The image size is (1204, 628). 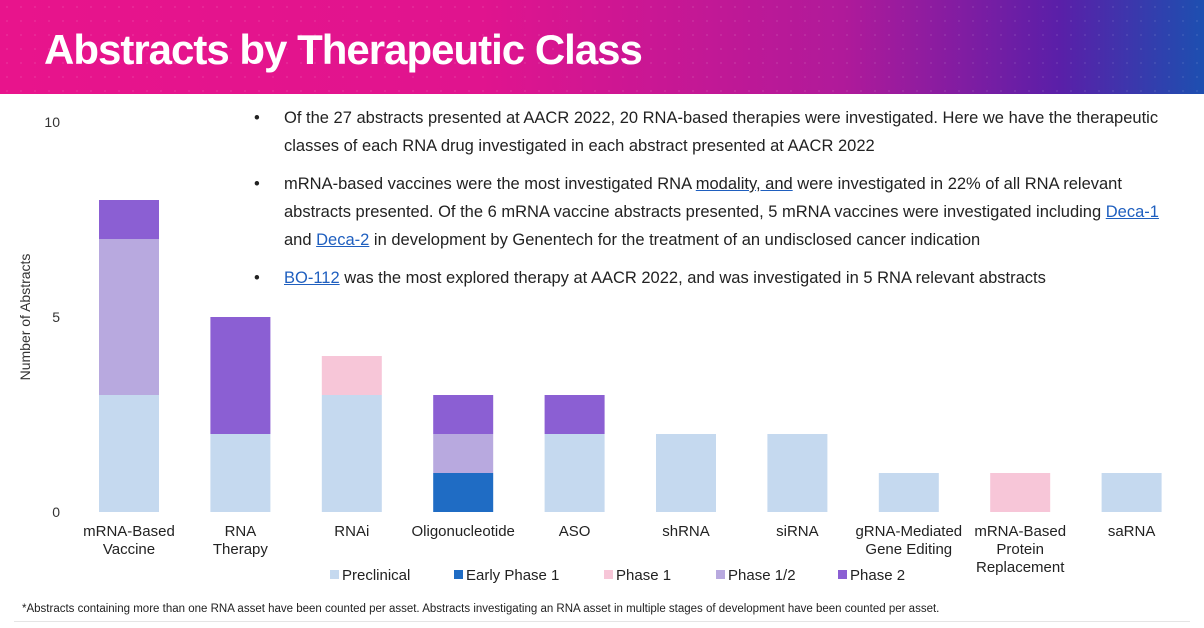 What do you see at coordinates (1132, 531) in the screenshot?
I see `x-tick-label: saRNA` at bounding box center [1132, 531].